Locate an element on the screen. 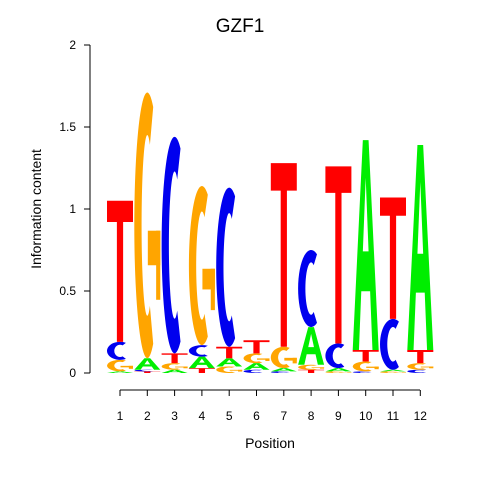  y-tick-label: 1.5 is located at coordinates (67, 127).